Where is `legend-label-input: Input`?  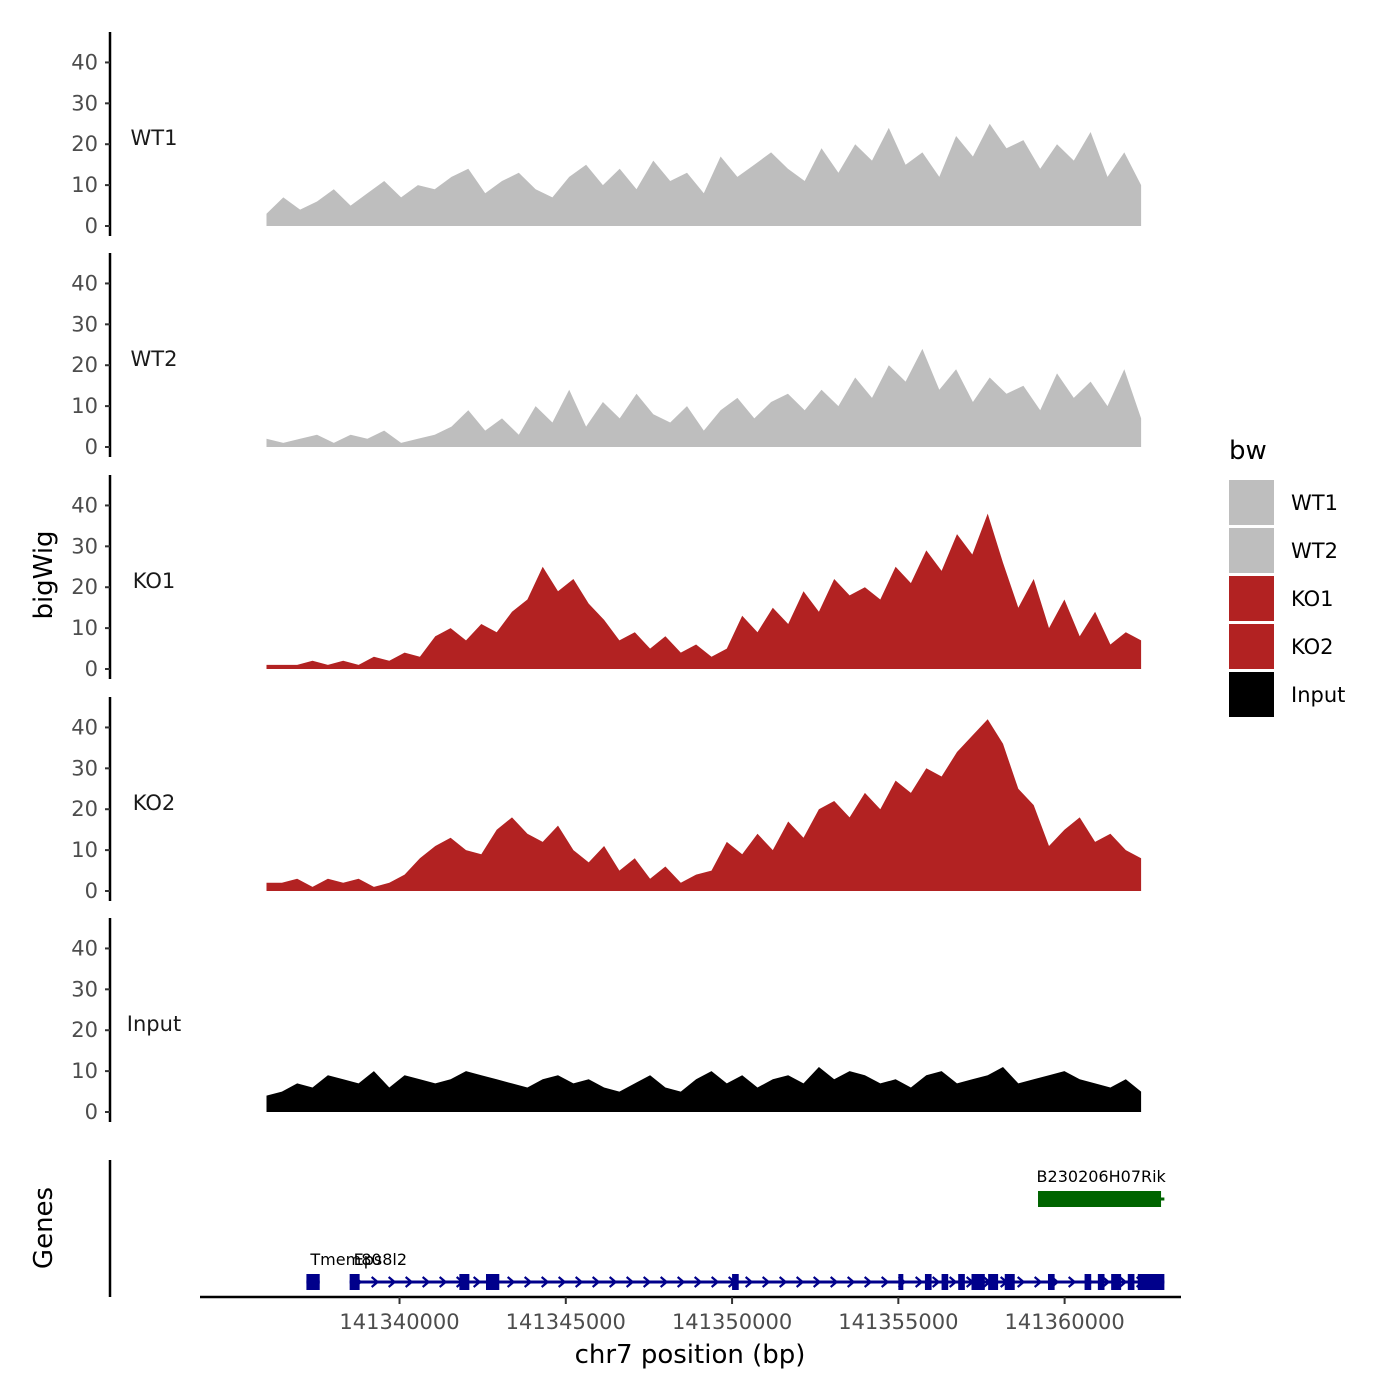 legend-label-input: Input is located at coordinates (1318, 695).